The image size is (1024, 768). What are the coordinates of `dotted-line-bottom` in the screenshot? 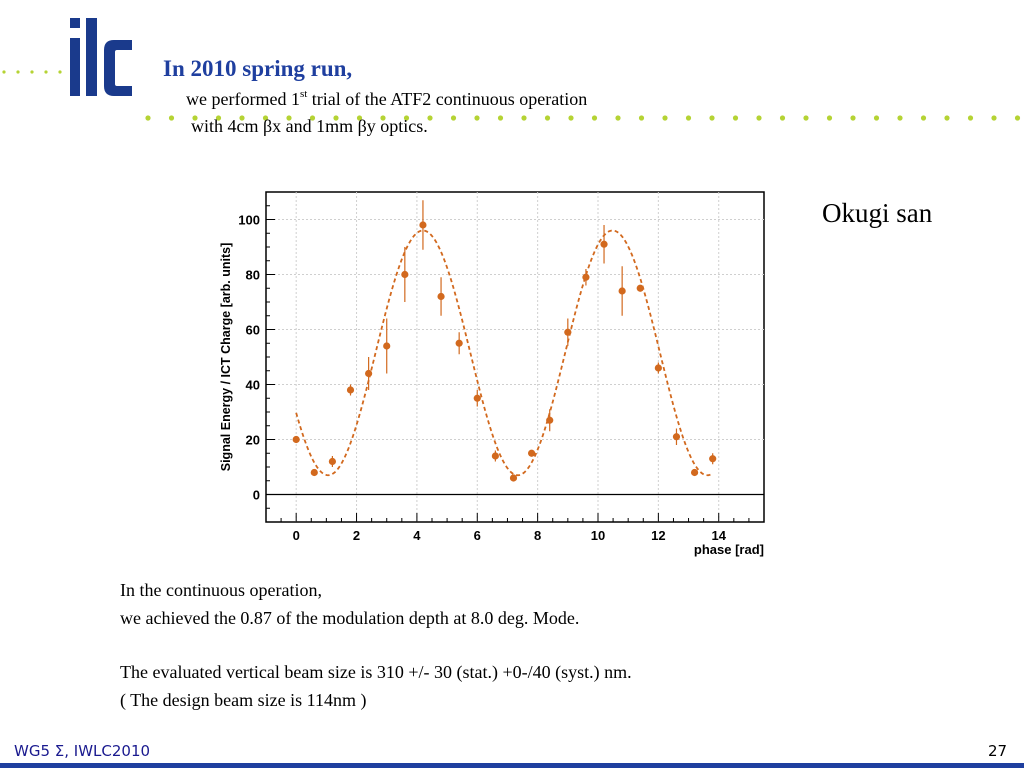 It's located at (583, 118).